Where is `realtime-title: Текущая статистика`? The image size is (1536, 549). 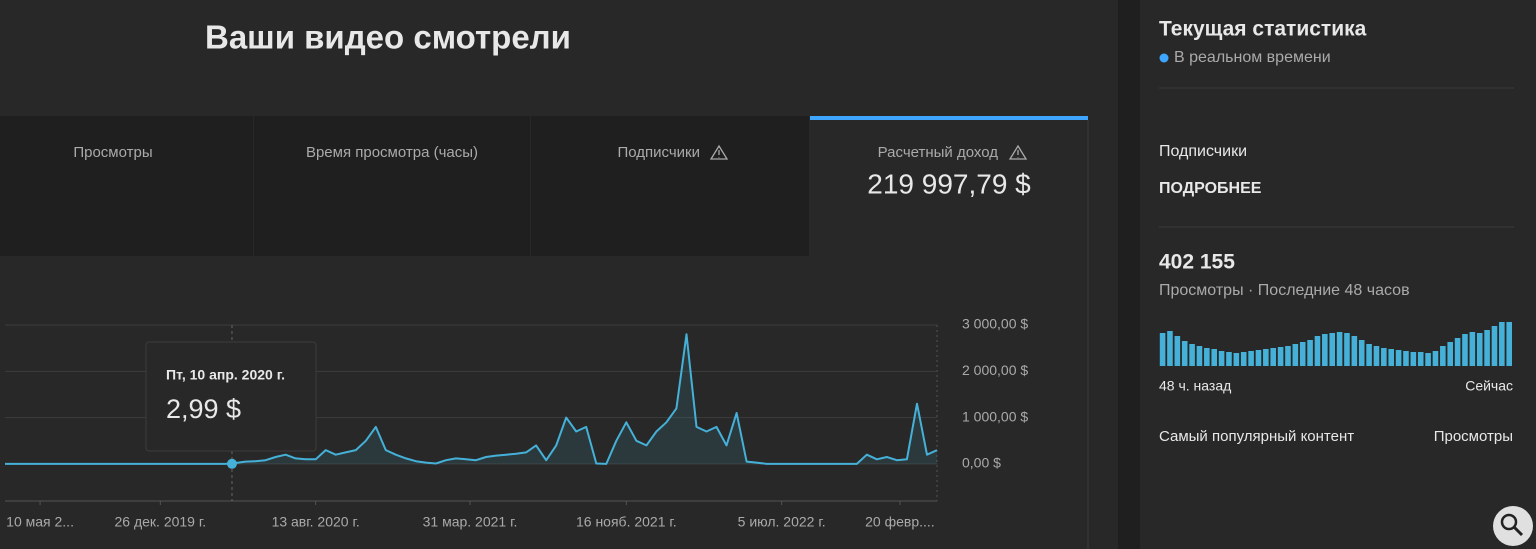 realtime-title: Текущая статистика is located at coordinates (1263, 29).